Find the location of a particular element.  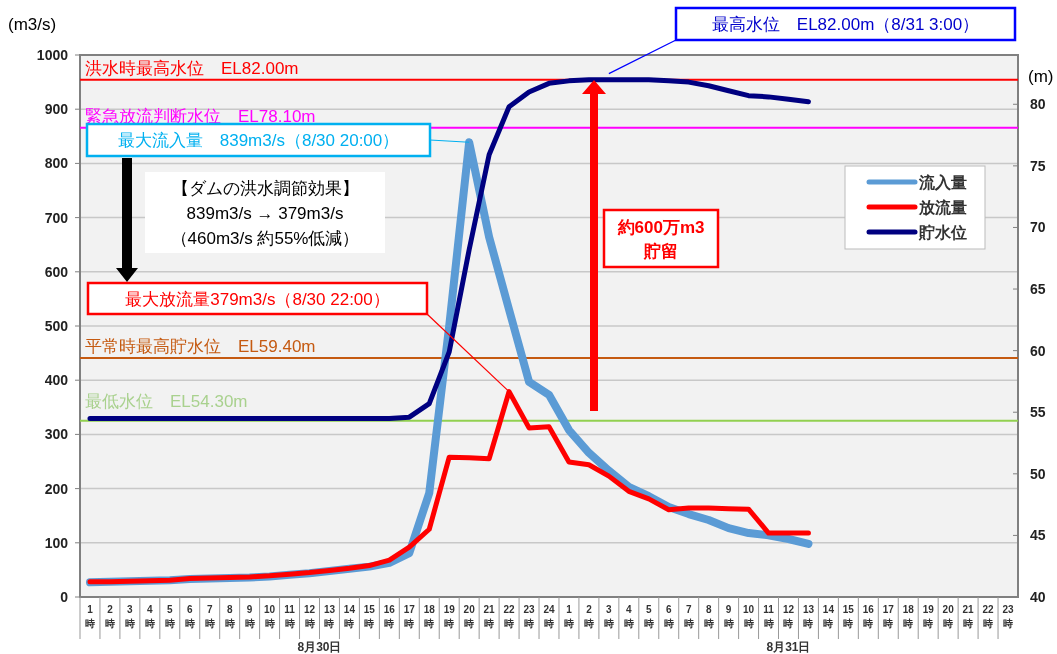

y-tick-label: 100 is located at coordinates (56, 542).